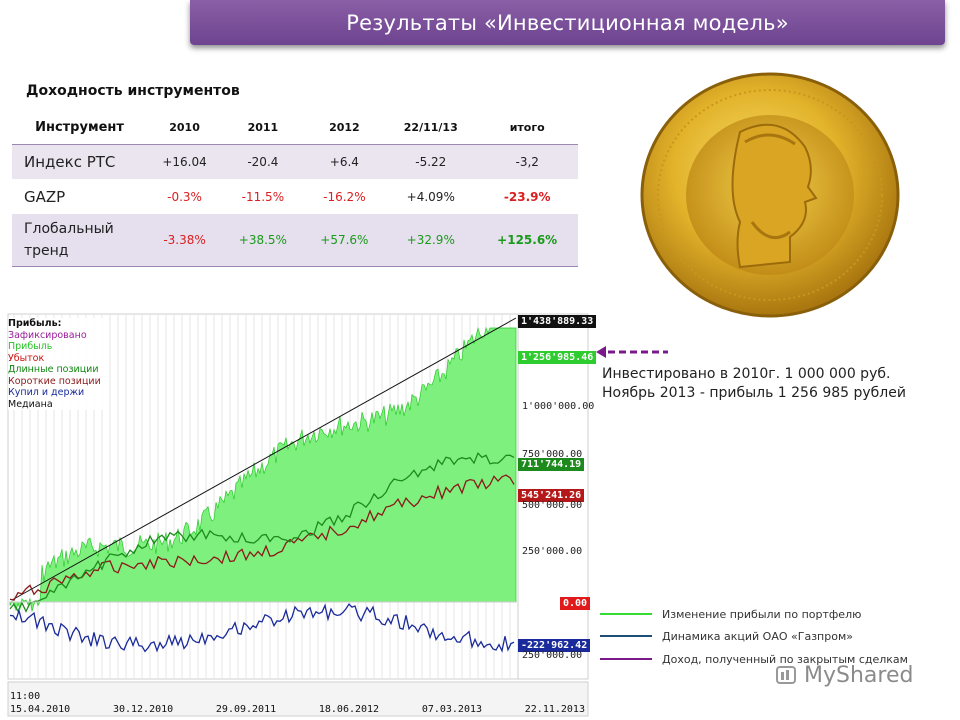 The width and height of the screenshot is (960, 720). Describe the element at coordinates (263, 196) in the screenshot. I see `table-cell: -11.5%` at that location.